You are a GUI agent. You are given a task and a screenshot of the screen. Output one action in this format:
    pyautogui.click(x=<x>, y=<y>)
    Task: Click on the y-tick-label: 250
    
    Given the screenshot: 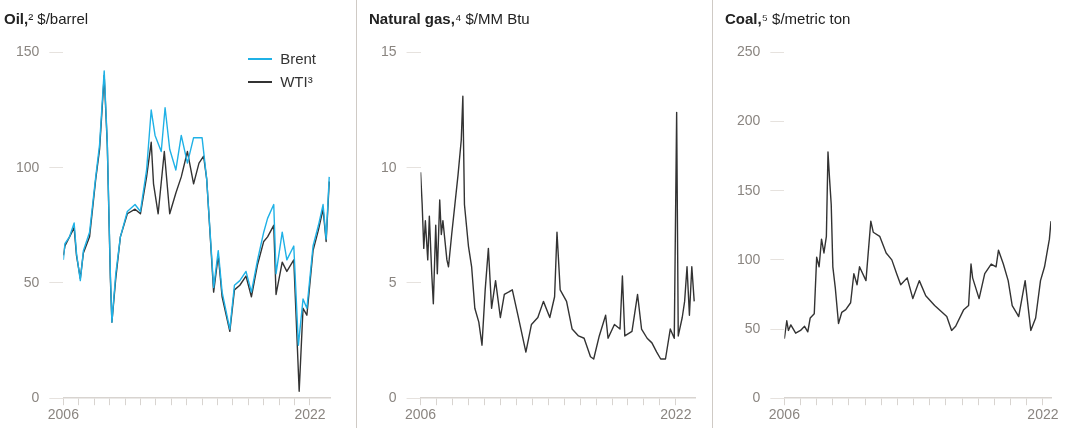 What is the action you would take?
    pyautogui.click(x=749, y=51)
    